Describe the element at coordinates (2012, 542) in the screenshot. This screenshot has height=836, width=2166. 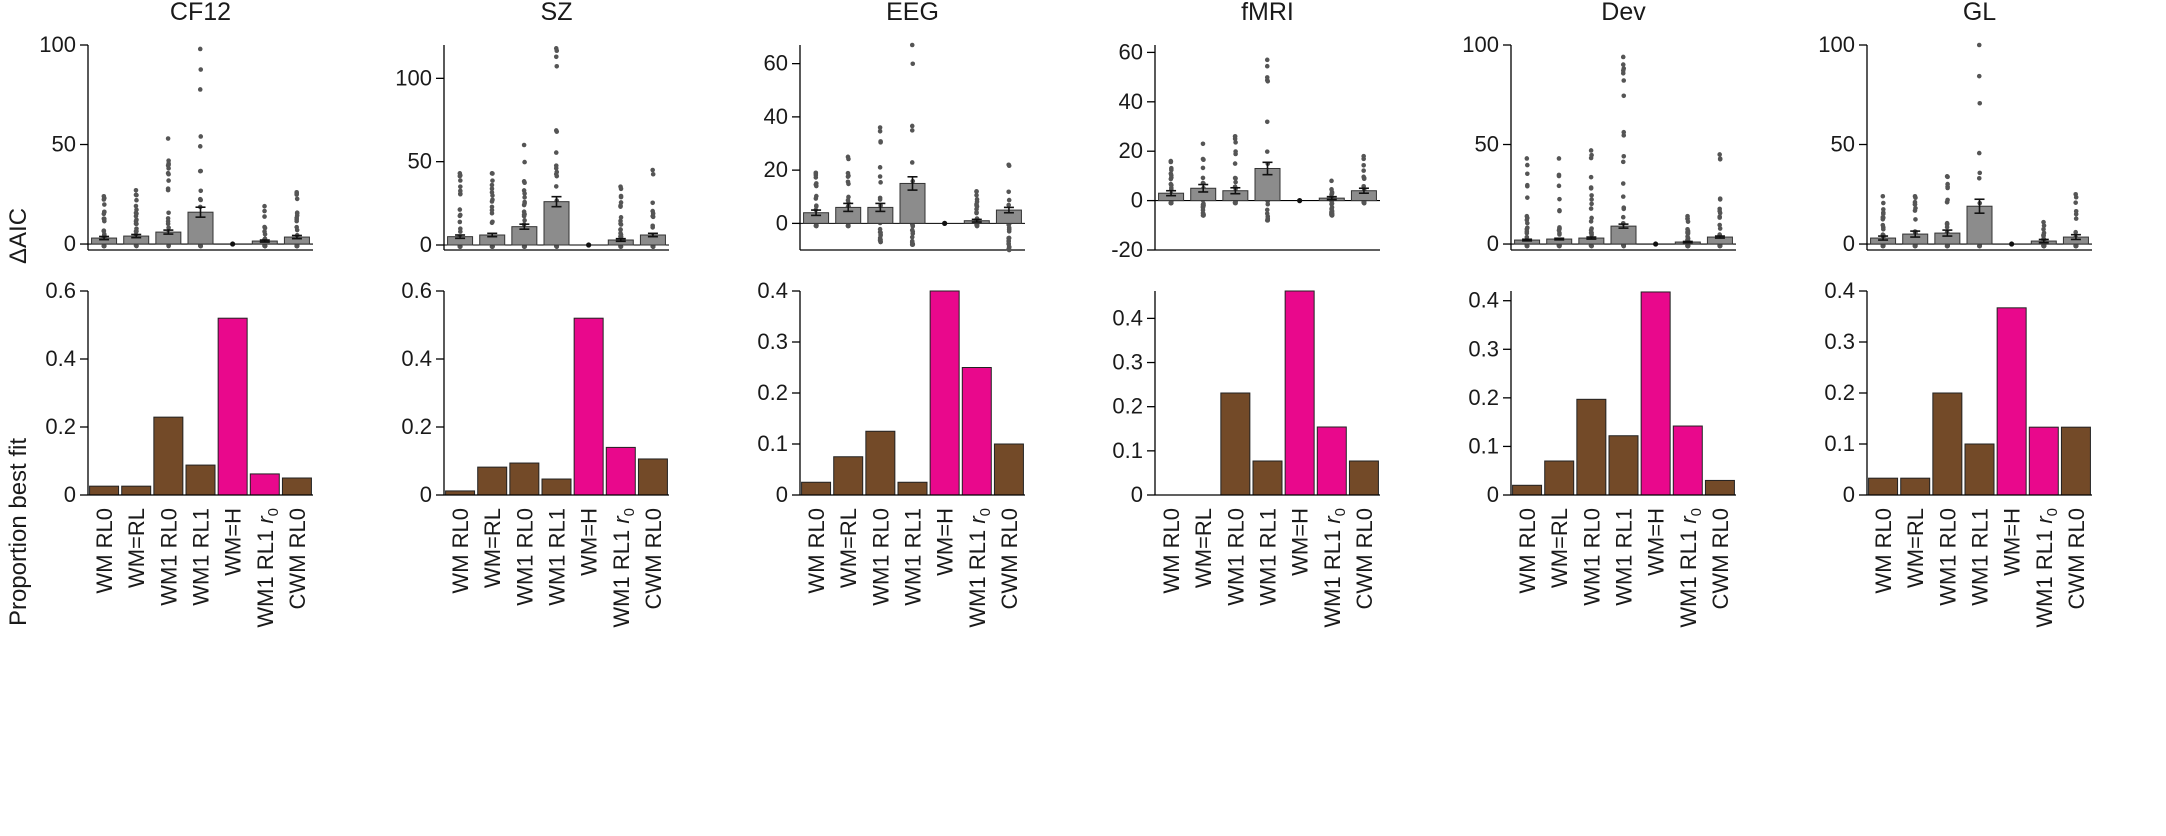
I see `category-label: WM=H` at that location.